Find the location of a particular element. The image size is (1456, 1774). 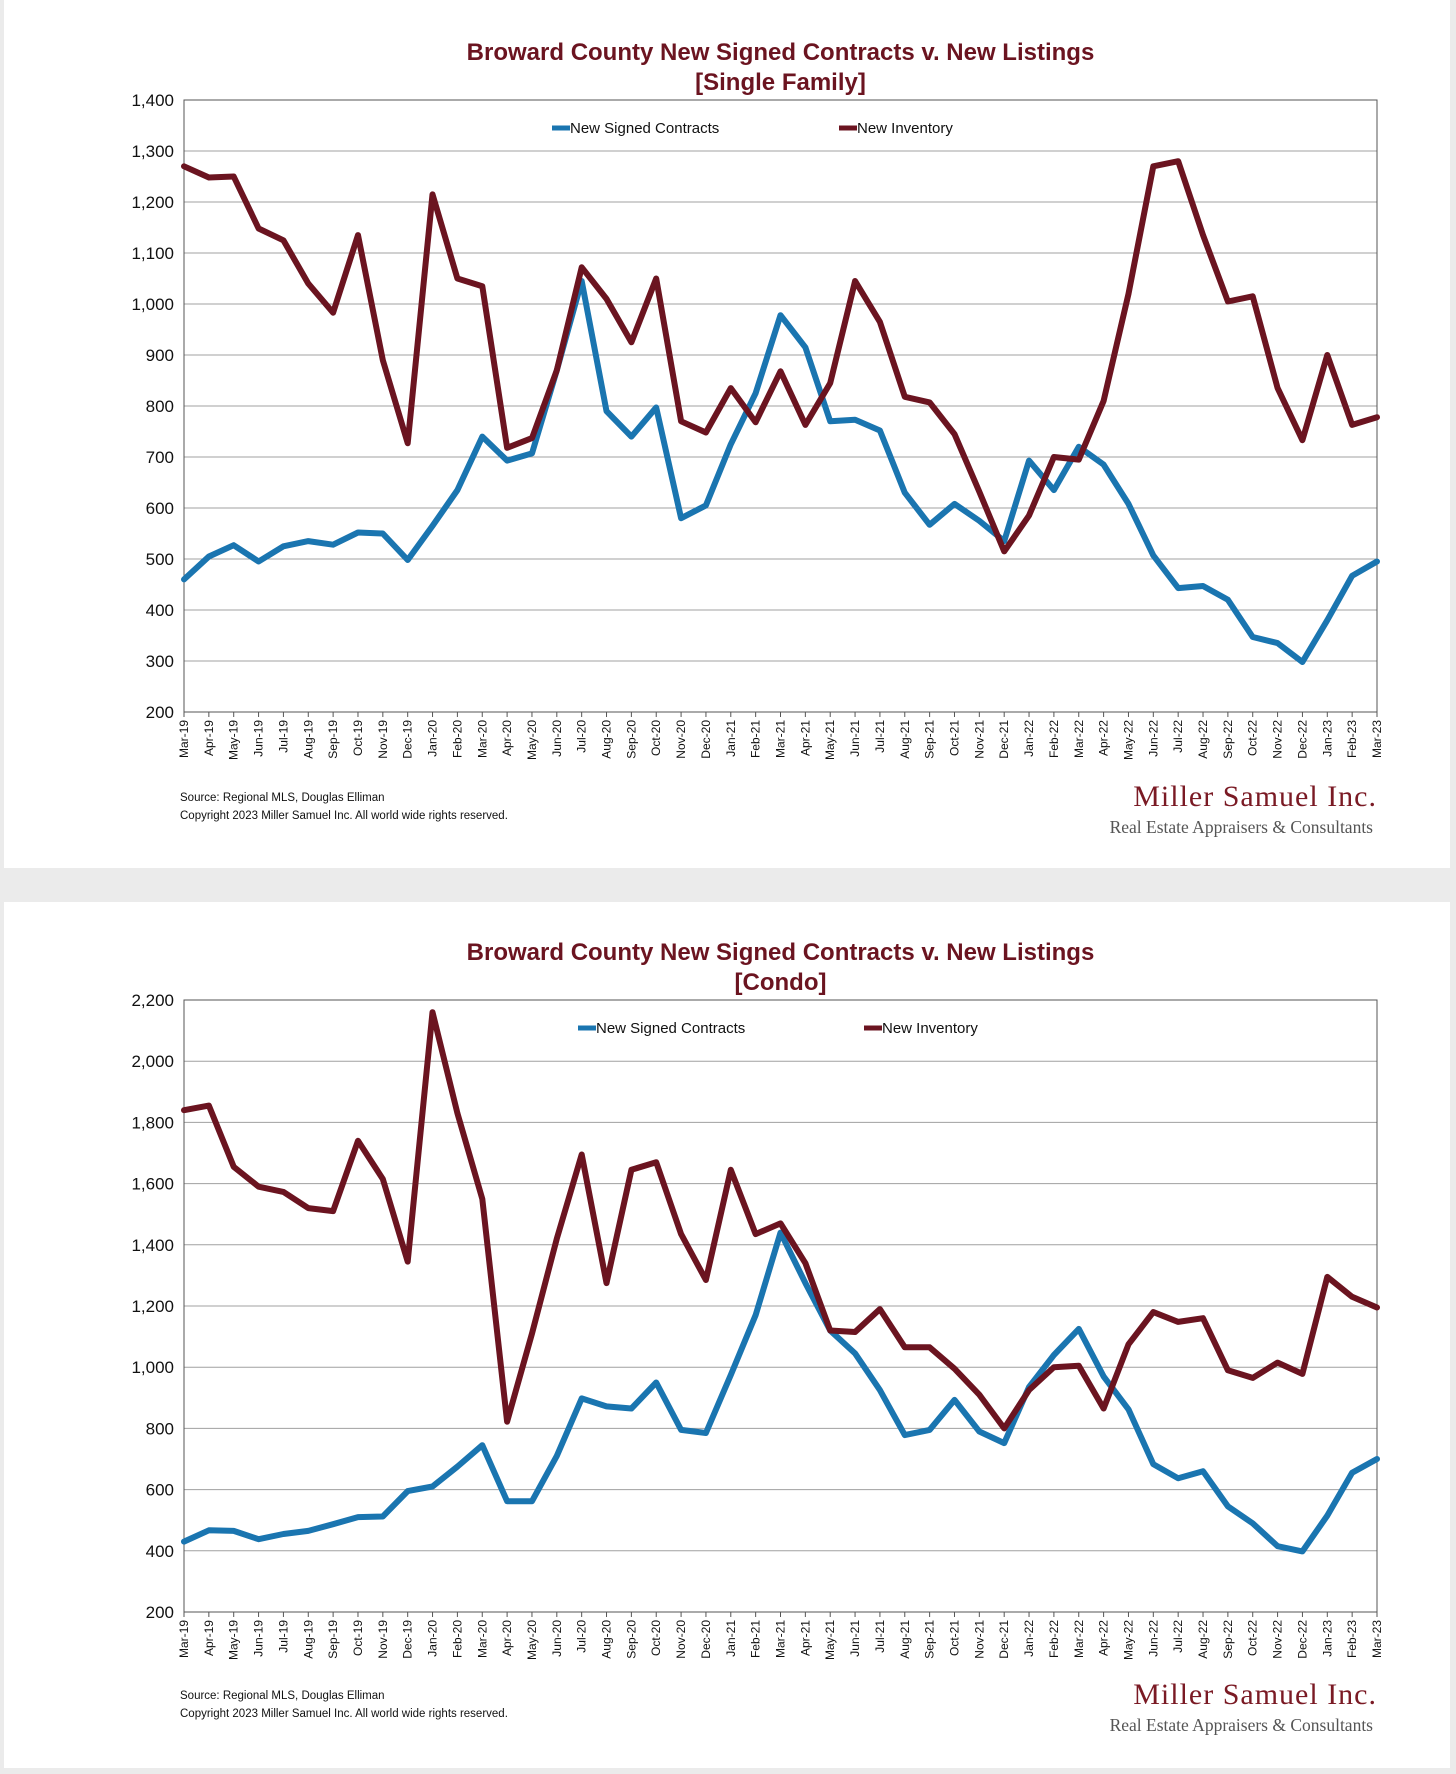

miller-samuel-logo: Miller Samuel Inc. is located at coordinates (1255, 1694).